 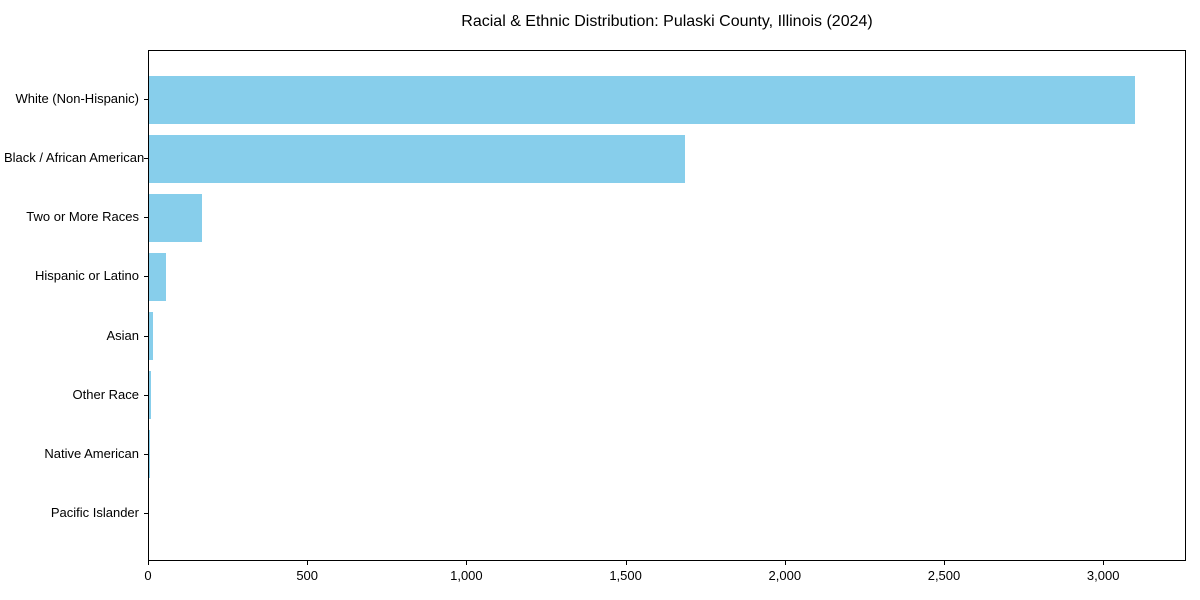 I want to click on y-tick-label: White (Non-Hispanic), so click(x=77, y=98).